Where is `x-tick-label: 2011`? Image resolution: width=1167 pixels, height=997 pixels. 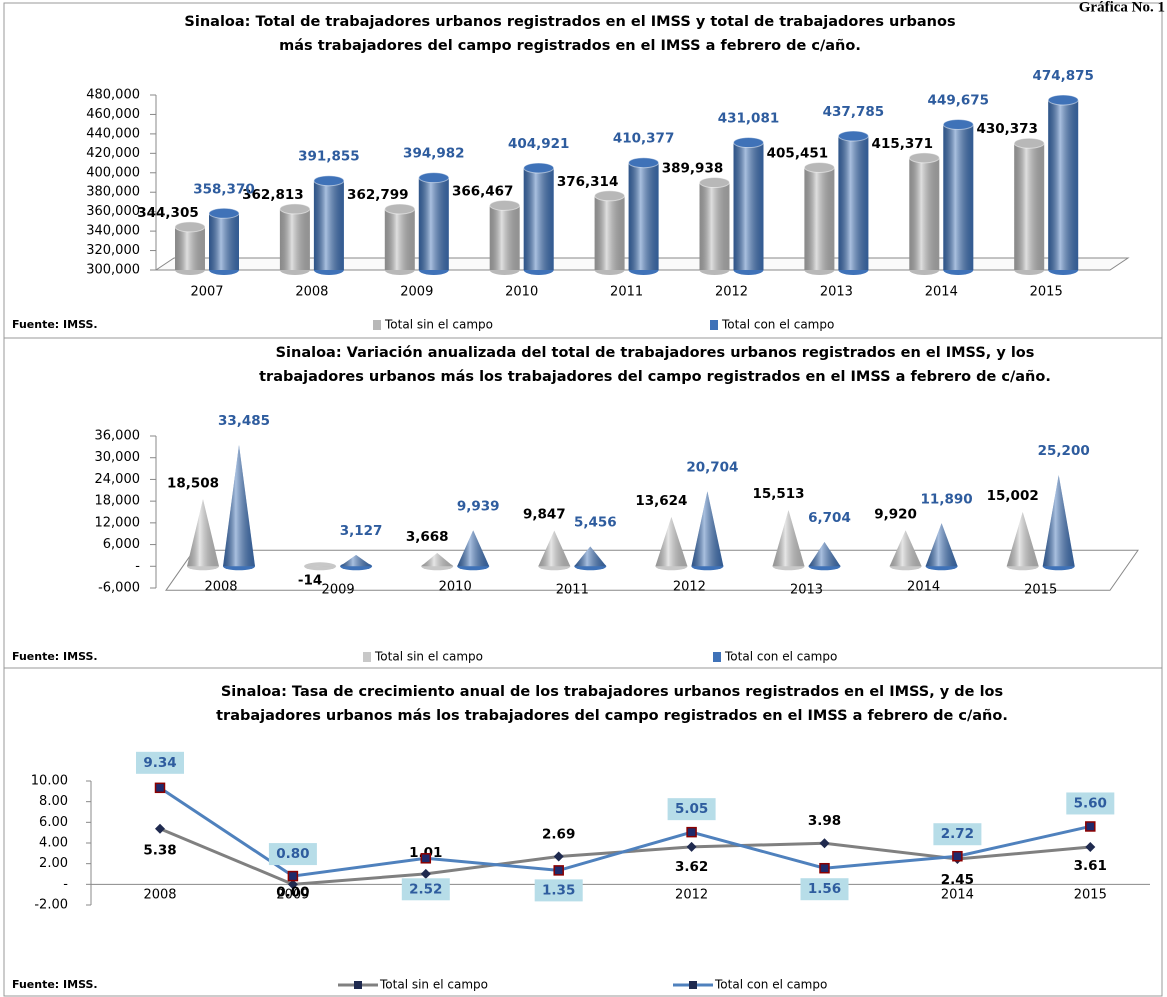
x-tick-label: 2011 is located at coordinates (572, 590).